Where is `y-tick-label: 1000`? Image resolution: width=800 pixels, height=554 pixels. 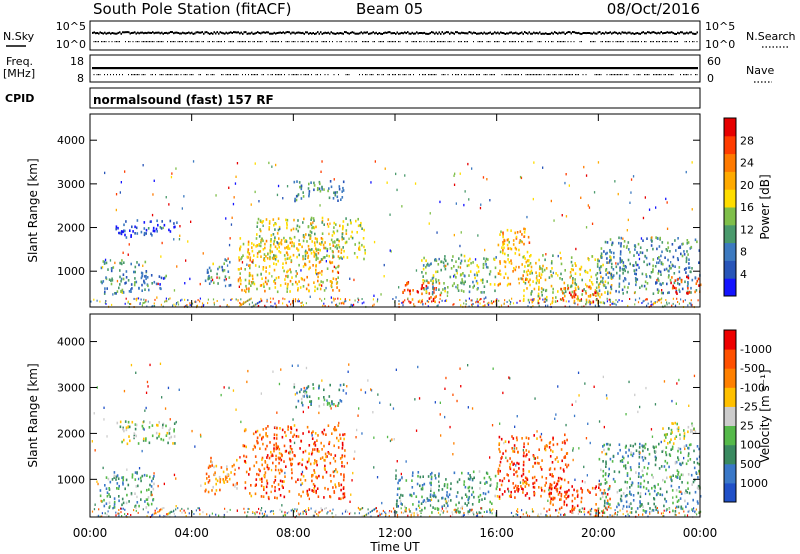
y-tick-label: 1000 is located at coordinates (71, 271).